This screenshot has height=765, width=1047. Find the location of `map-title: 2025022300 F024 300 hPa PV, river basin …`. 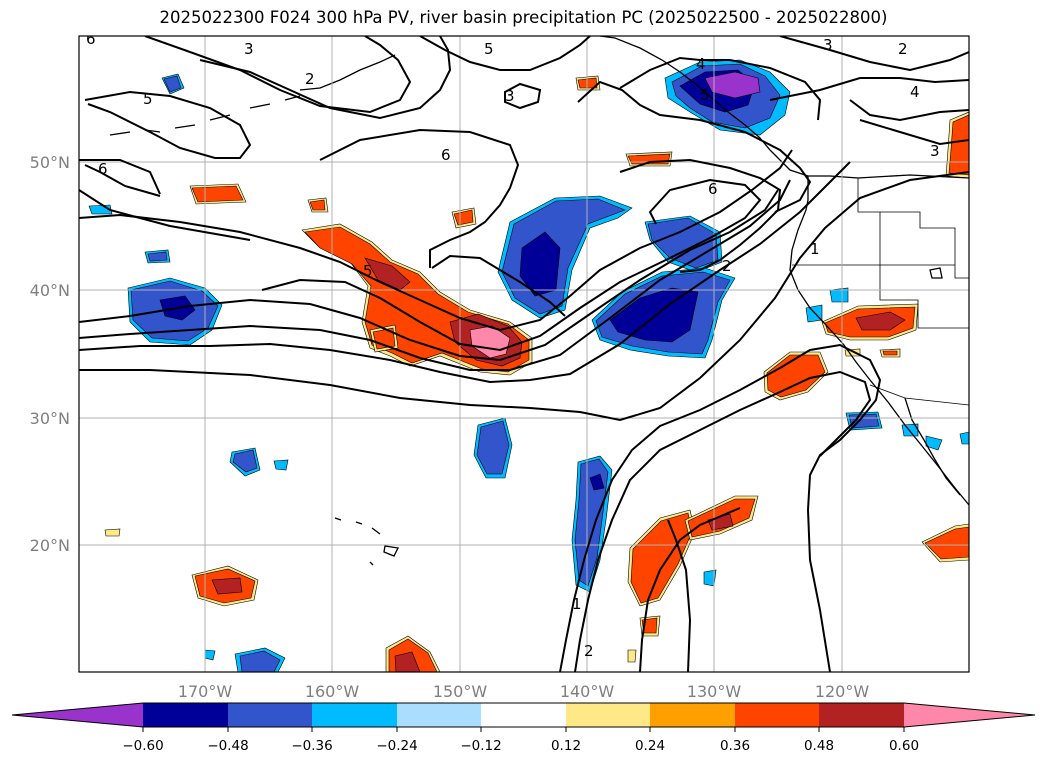

map-title: 2025022300 F024 300 hPa PV, river basin … is located at coordinates (523, 17).